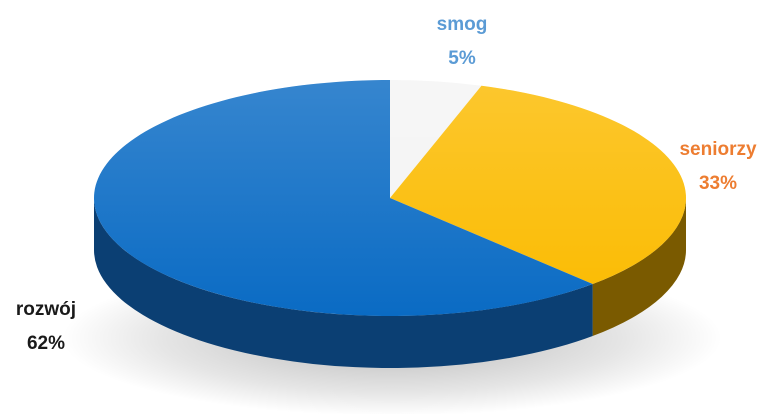 This screenshot has width=778, height=414. I want to click on slice-label-seniorzy: seniorzy, so click(718, 149).